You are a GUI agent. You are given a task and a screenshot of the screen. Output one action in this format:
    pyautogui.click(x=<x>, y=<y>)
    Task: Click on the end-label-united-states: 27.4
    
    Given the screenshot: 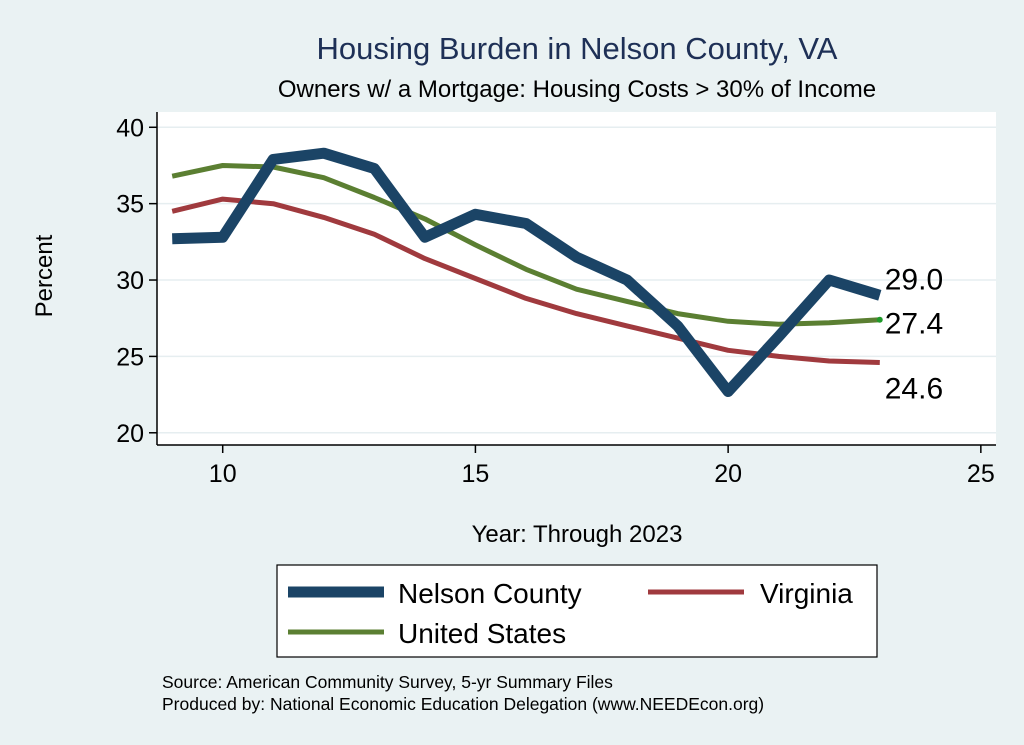 What is the action you would take?
    pyautogui.click(x=914, y=324)
    